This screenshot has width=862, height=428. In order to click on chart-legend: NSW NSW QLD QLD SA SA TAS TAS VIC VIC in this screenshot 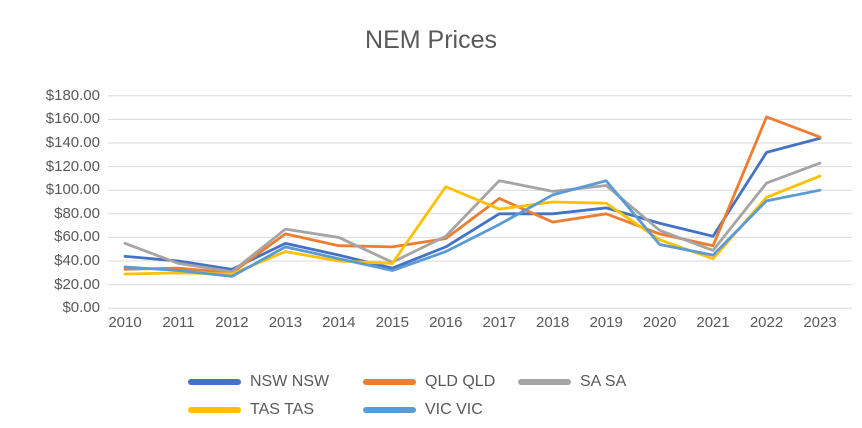, I will do `click(407, 396)`.